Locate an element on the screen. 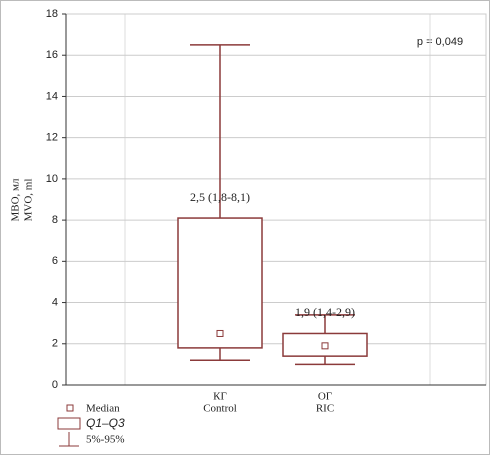 Image resolution: width=490 pixels, height=455 pixels. box is located at coordinates (220, 283).